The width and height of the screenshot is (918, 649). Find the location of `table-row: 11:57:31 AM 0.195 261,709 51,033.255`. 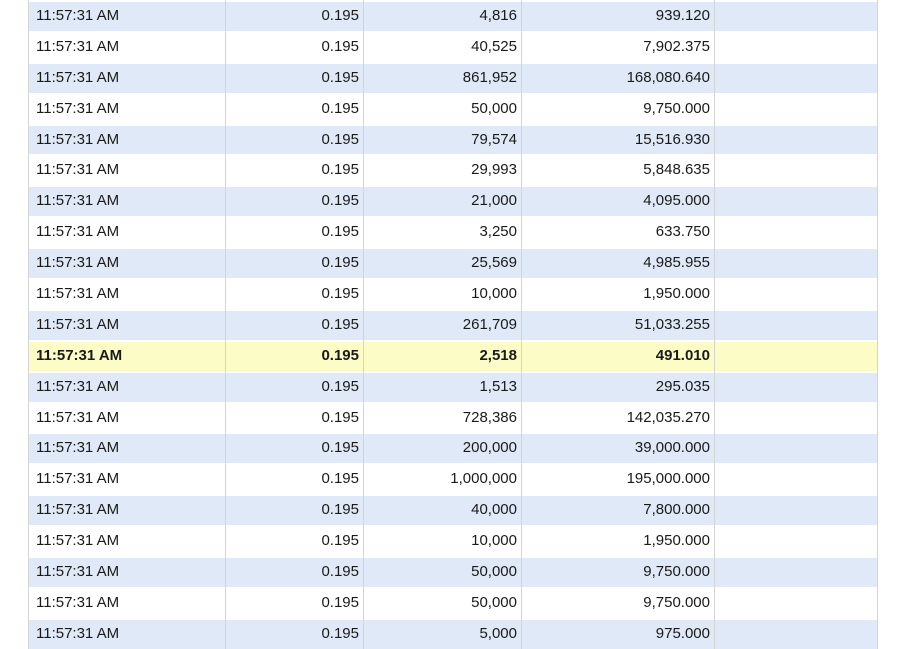

table-row: 11:57:31 AM 0.195 261,709 51,033.255 is located at coordinates (453, 324).